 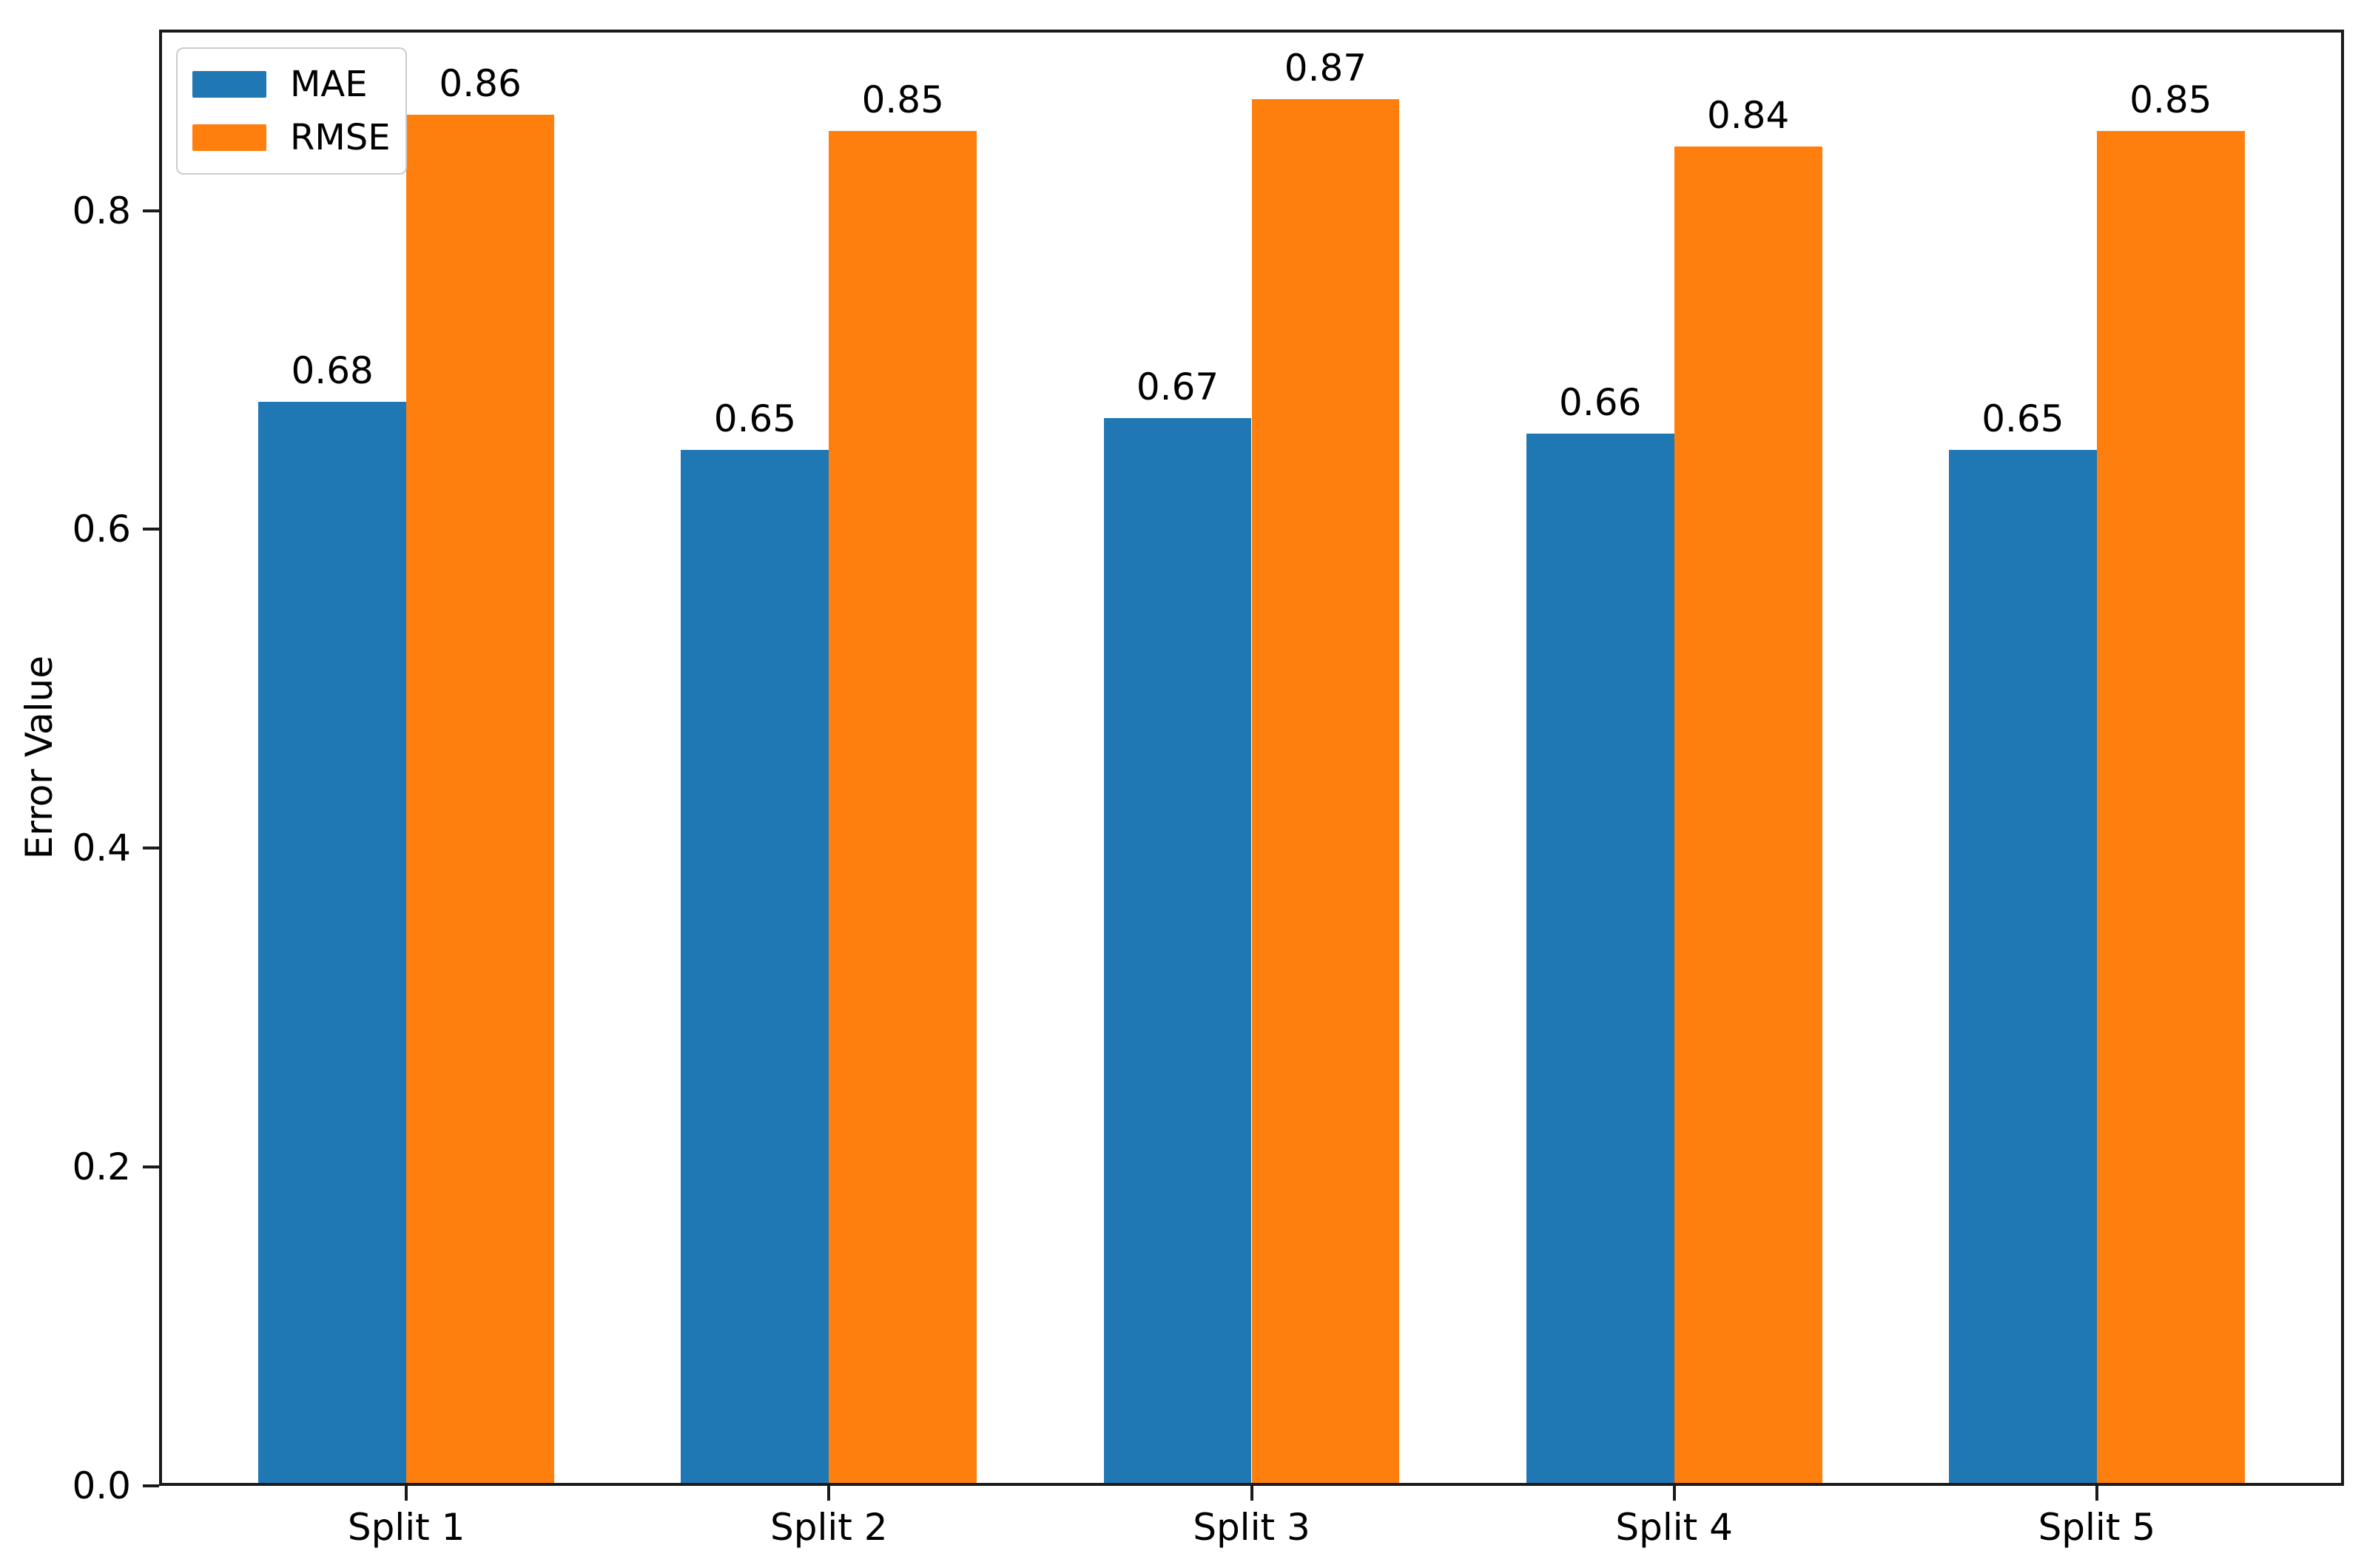 What do you see at coordinates (291, 111) in the screenshot?
I see `legend: MAE RMSE` at bounding box center [291, 111].